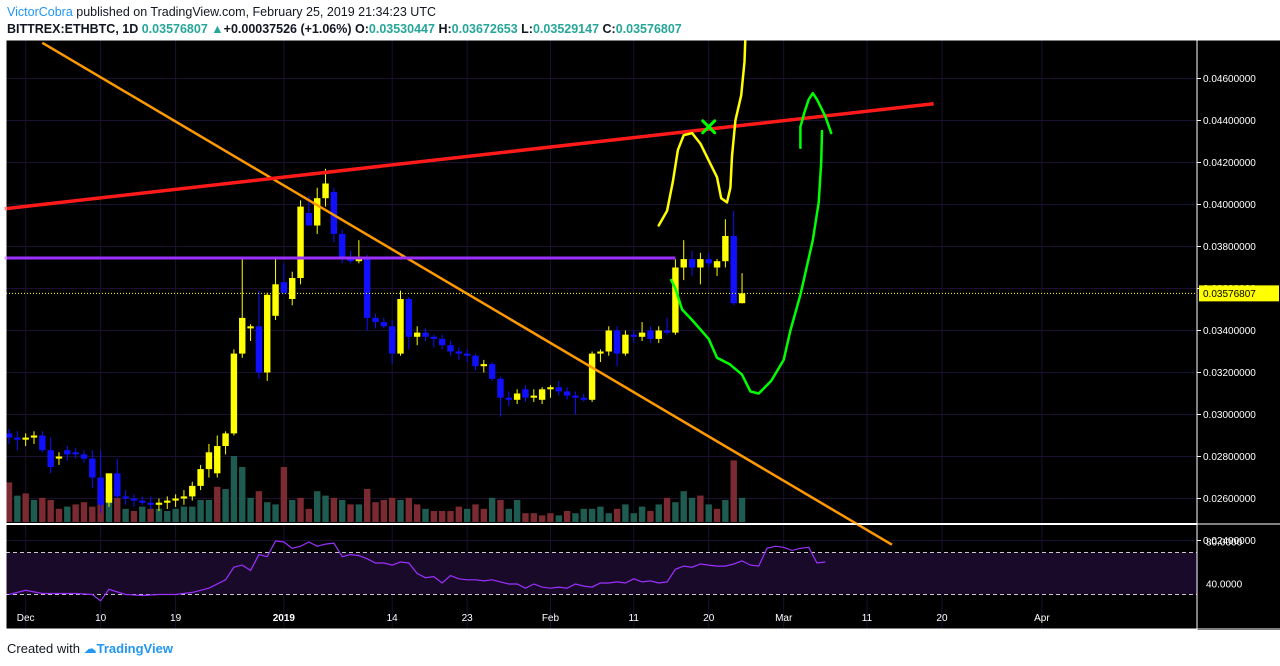 The height and width of the screenshot is (666, 1280). I want to click on symbol-label: BITTREX:ETHBTC, 1D, so click(73, 29).